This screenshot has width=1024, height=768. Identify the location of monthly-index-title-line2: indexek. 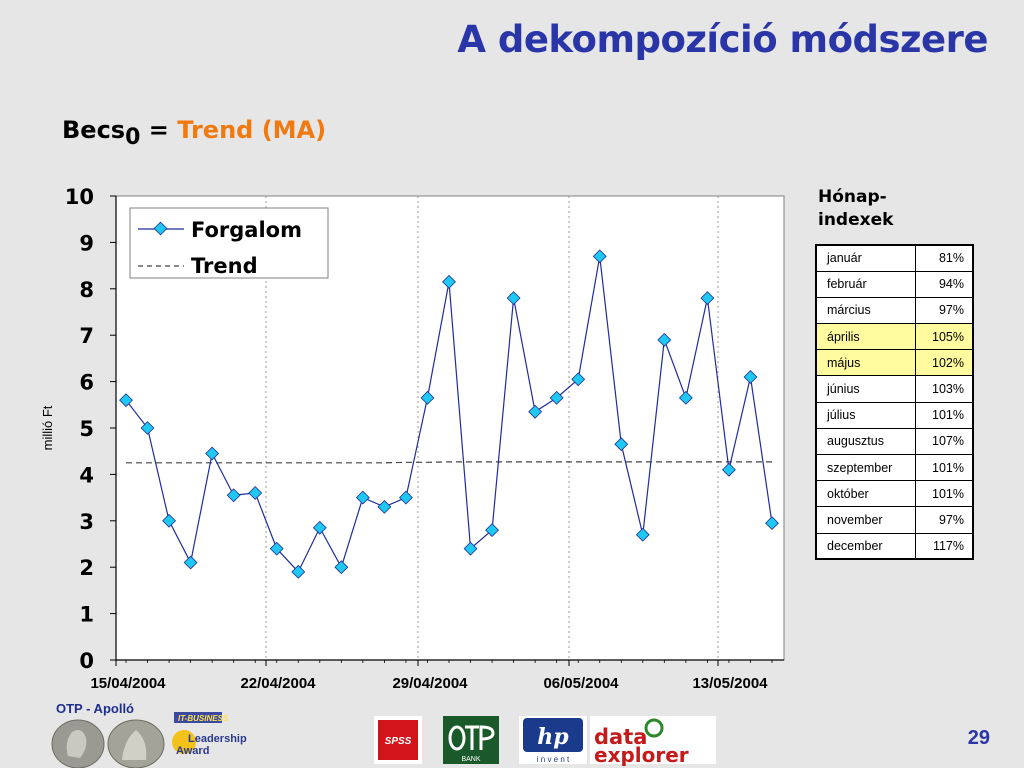
(856, 220).